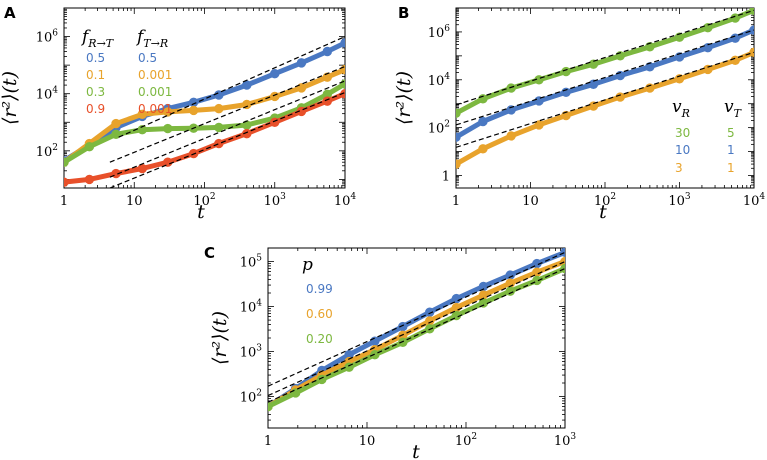 This screenshot has width=767, height=460. I want to click on series-line-green, so click(605, 62).